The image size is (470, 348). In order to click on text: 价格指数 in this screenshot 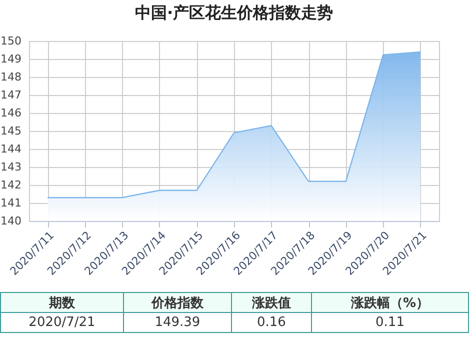, I will do `click(178, 302)`.